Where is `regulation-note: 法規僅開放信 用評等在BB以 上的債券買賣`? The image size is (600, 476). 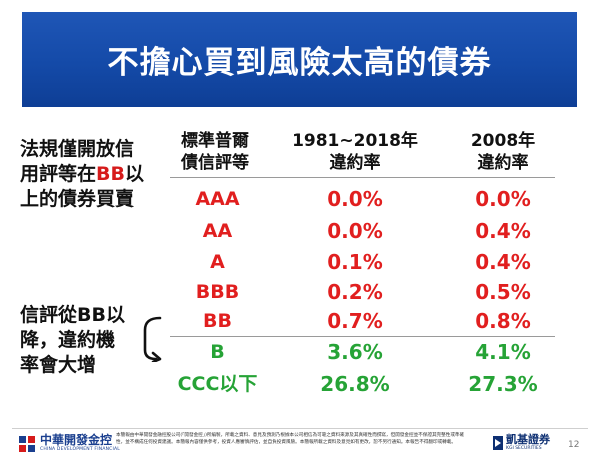
regulation-note: 法規僅開放信 用評等在BB以 上的債券買賣 is located at coordinates (90, 174).